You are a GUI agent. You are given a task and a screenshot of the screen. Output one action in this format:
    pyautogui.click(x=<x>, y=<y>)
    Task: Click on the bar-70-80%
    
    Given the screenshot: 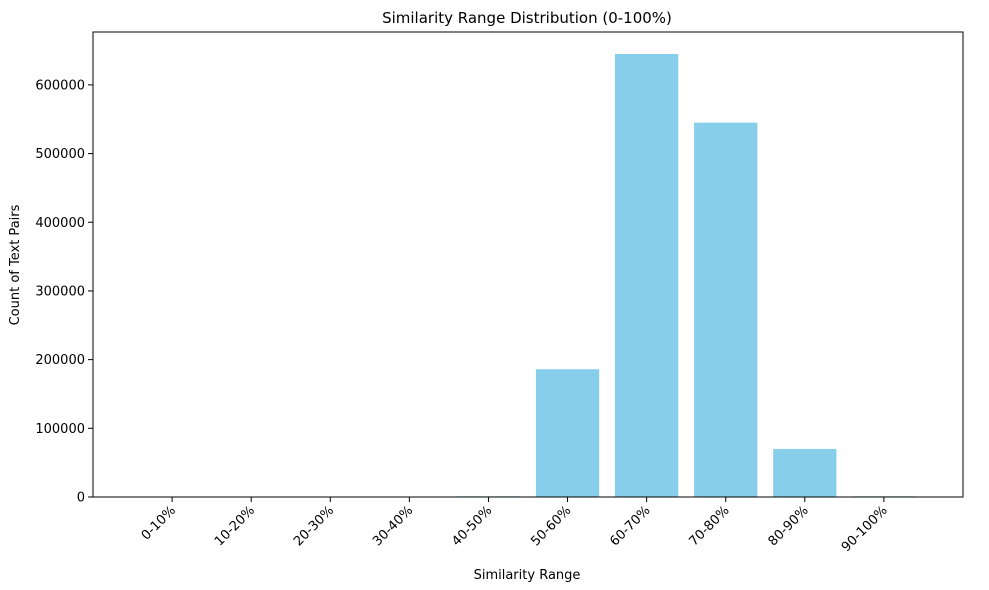 What is the action you would take?
    pyautogui.click(x=726, y=309)
    